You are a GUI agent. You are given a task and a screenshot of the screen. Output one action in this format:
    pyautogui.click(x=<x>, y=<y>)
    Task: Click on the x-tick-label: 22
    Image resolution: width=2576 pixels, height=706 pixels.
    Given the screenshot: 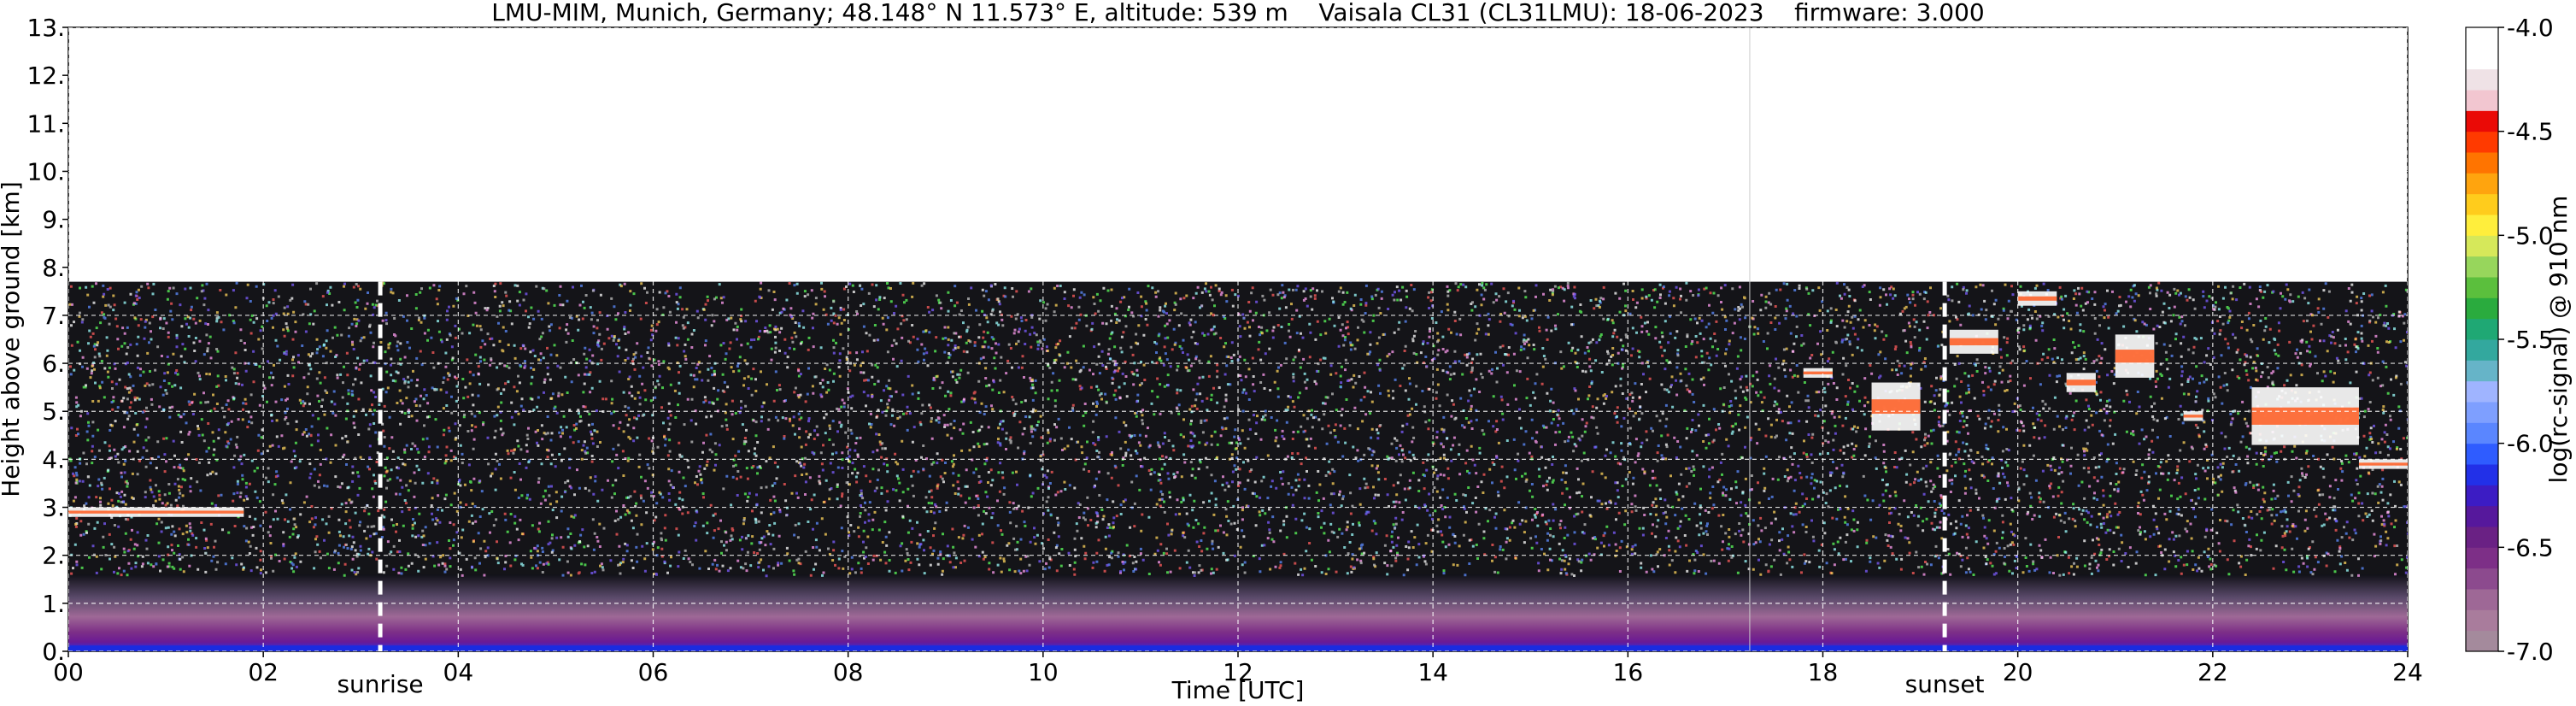 What is the action you would take?
    pyautogui.click(x=2213, y=672)
    